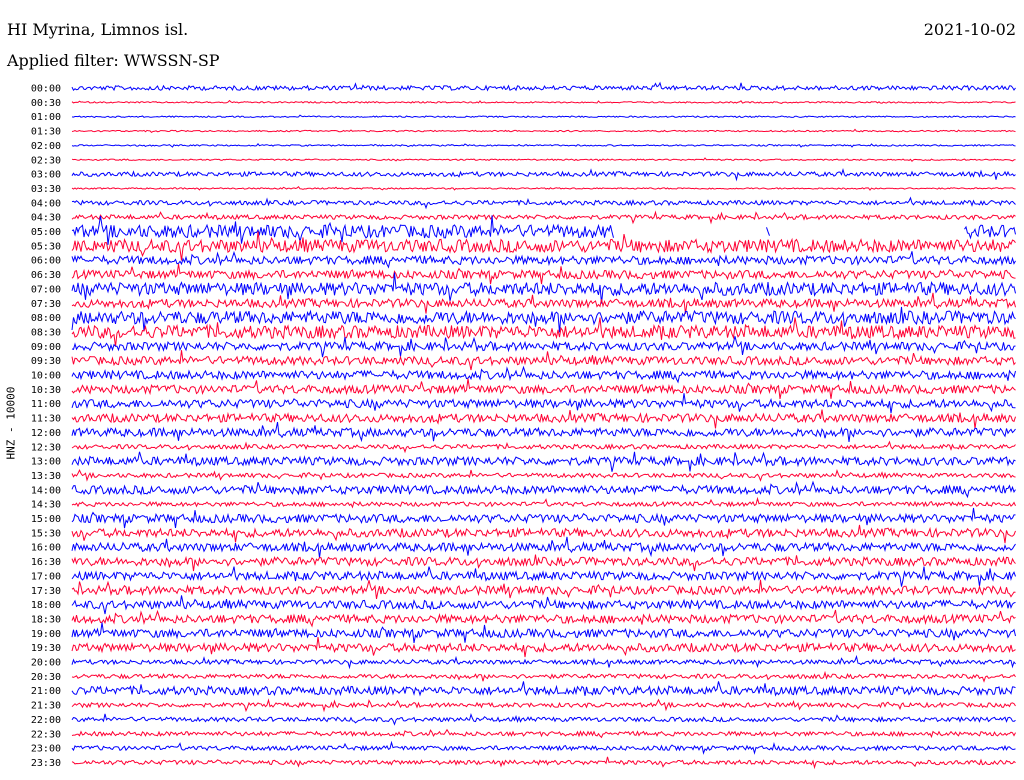  What do you see at coordinates (46, 505) in the screenshot?
I see `time-tick-label: 14:30` at bounding box center [46, 505].